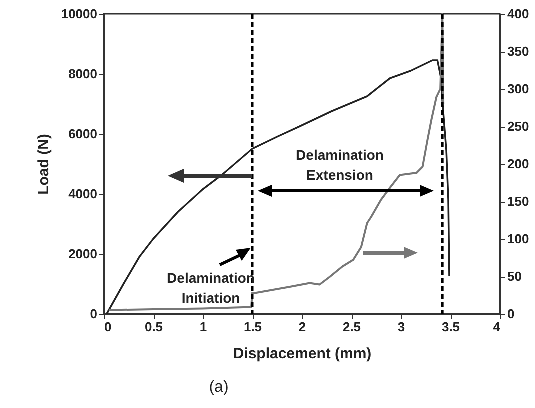 The image size is (535, 408). What do you see at coordinates (402, 327) in the screenshot?
I see `x-tick-label: 3` at bounding box center [402, 327].